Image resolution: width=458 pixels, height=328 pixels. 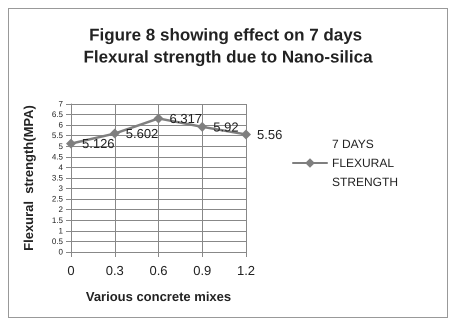 I want to click on x-tick-label: 0.6, so click(x=158, y=270).